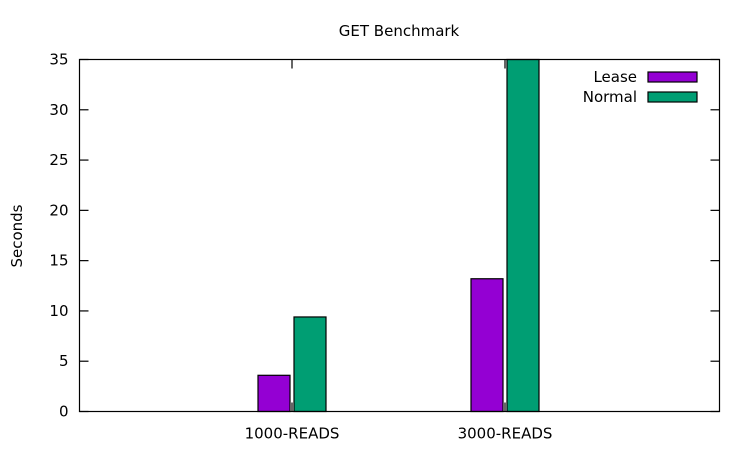 The width and height of the screenshot is (750, 450). I want to click on y-tick-label: 30, so click(58, 110).